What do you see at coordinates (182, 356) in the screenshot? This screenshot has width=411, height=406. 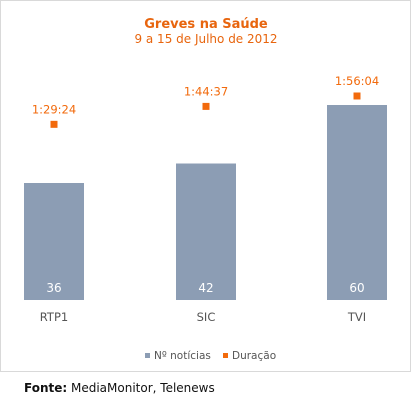 I see `legend-label-noticias: Nº notícias` at bounding box center [182, 356].